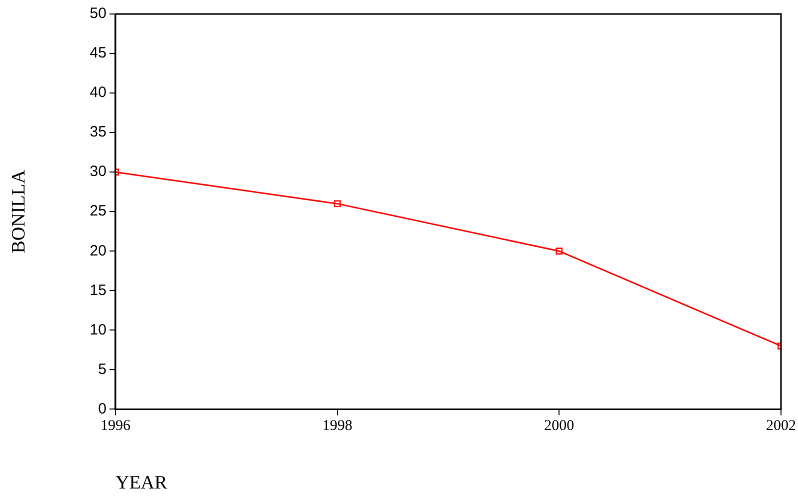  Describe the element at coordinates (781, 426) in the screenshot. I see `x-tick-label: 2002` at that location.